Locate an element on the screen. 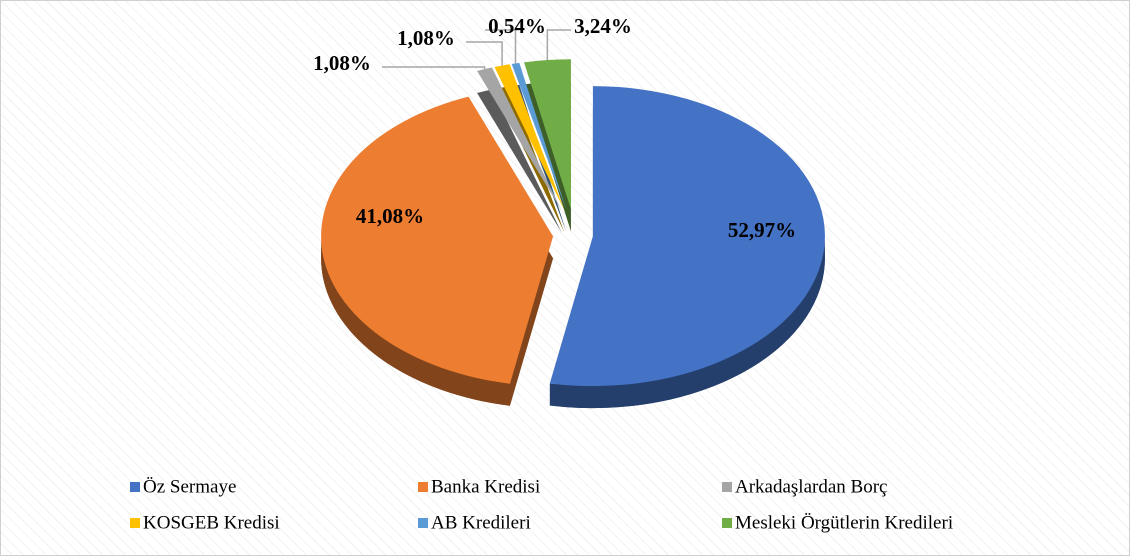 The image size is (1130, 556). slice-base is located at coordinates (519, 161).